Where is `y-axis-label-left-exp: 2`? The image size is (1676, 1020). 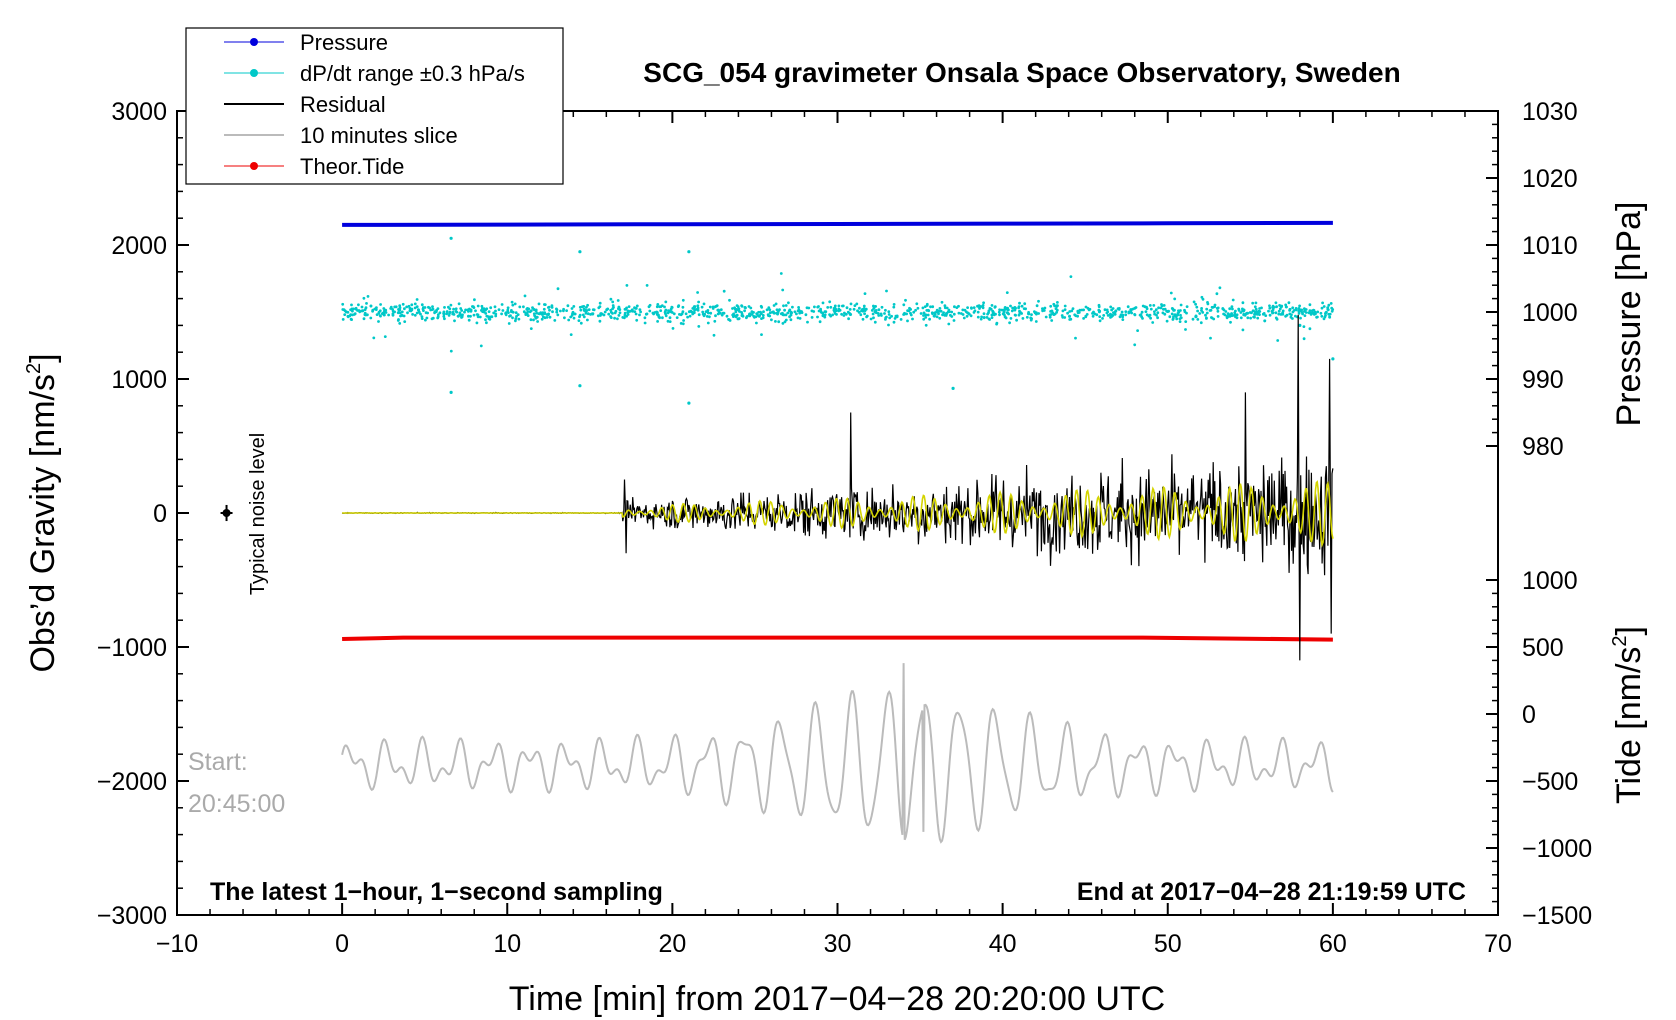 y-axis-label-left-exp: 2 is located at coordinates (34, 368).